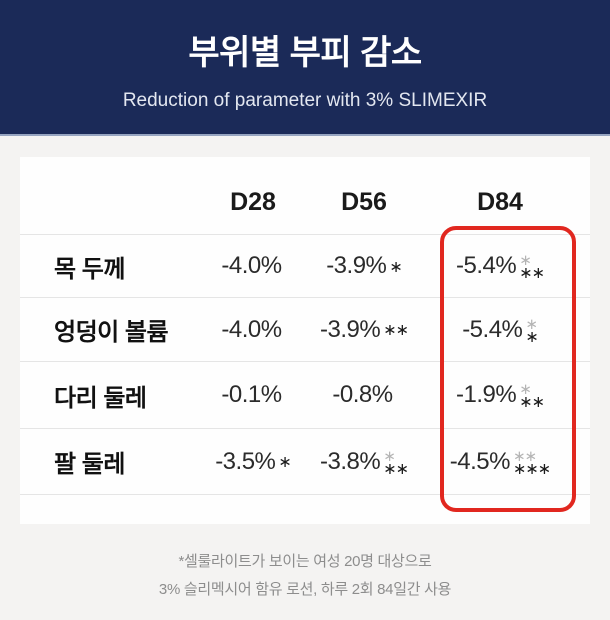 This screenshot has height=620, width=610. I want to click on cell-value: -4.5%, so click(480, 461).